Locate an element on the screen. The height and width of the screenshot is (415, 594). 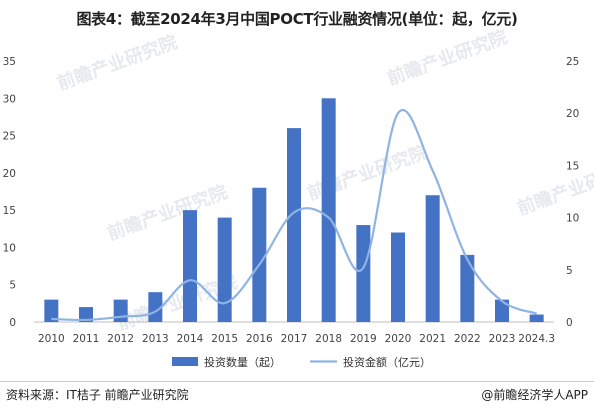
y-left-tick-label: 0 is located at coordinates (12, 323).